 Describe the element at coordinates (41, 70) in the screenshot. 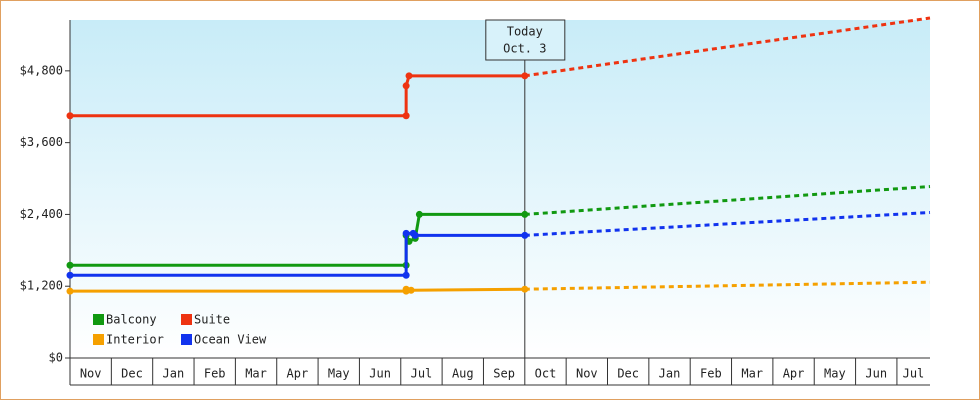

I see `y-tick-label: $4,800` at that location.